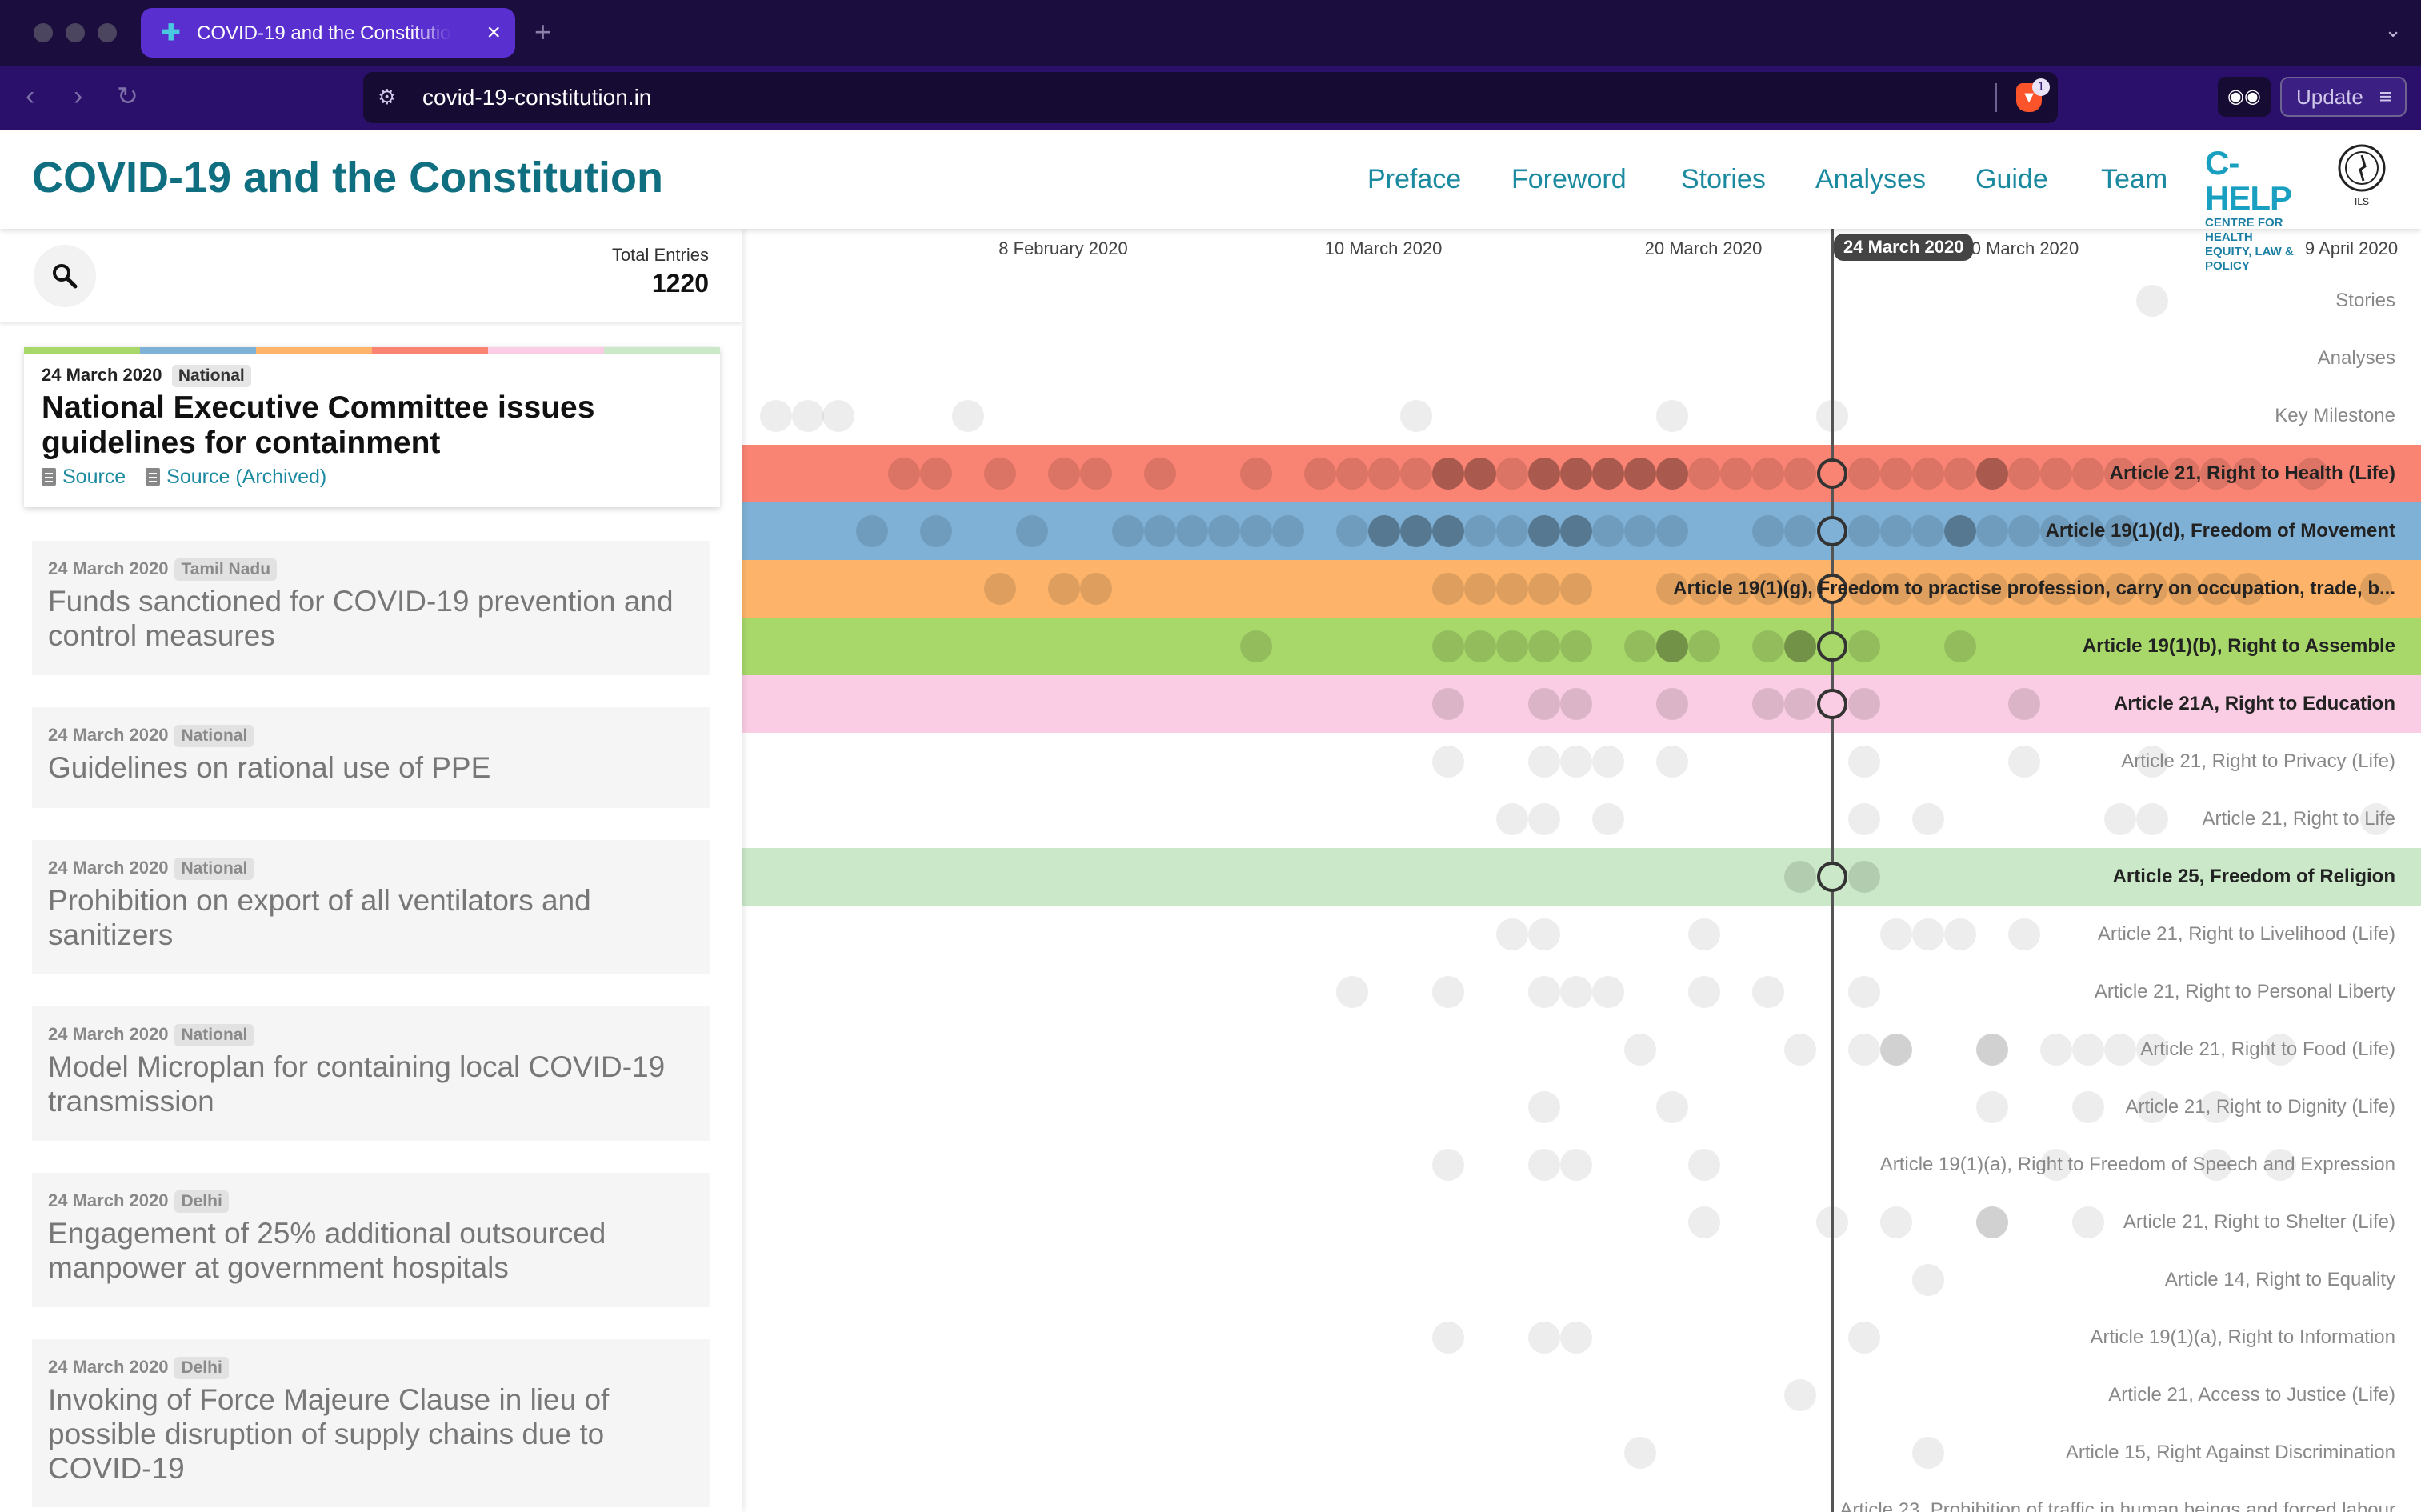 This screenshot has height=1512, width=2421. What do you see at coordinates (1581, 1337) in the screenshot?
I see `timeline-row: Article 19(1)(a), Right to Information` at bounding box center [1581, 1337].